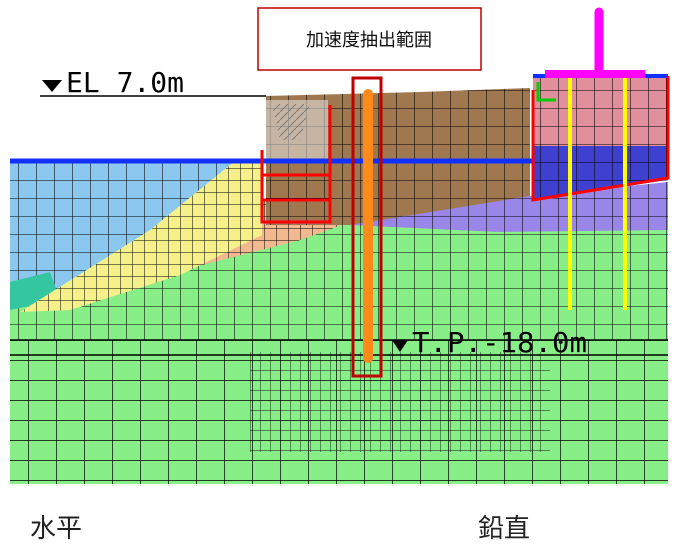  Describe the element at coordinates (398, 156) in the screenshot. I see `embankment` at that location.